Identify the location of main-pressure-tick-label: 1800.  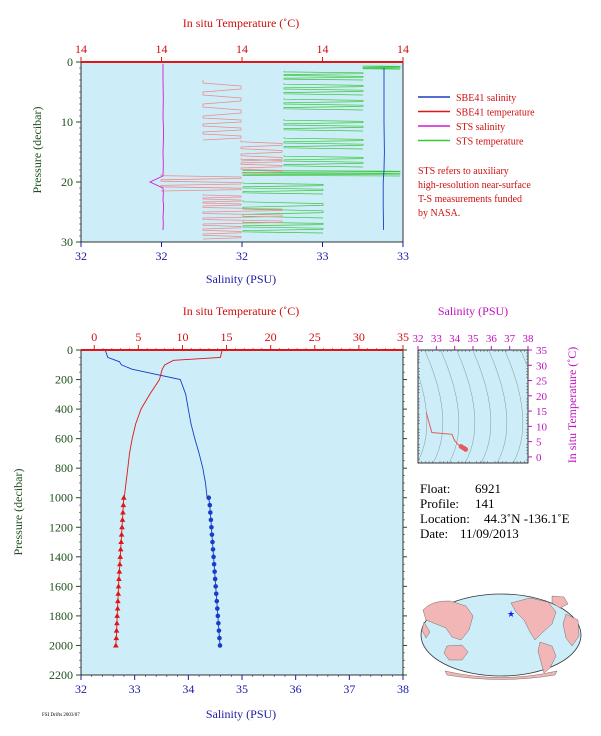
(61, 616).